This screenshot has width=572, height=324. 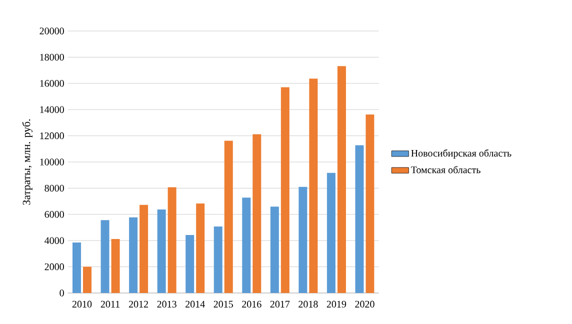 What do you see at coordinates (252, 304) in the screenshot?
I see `x-tick-label: 2016` at bounding box center [252, 304].